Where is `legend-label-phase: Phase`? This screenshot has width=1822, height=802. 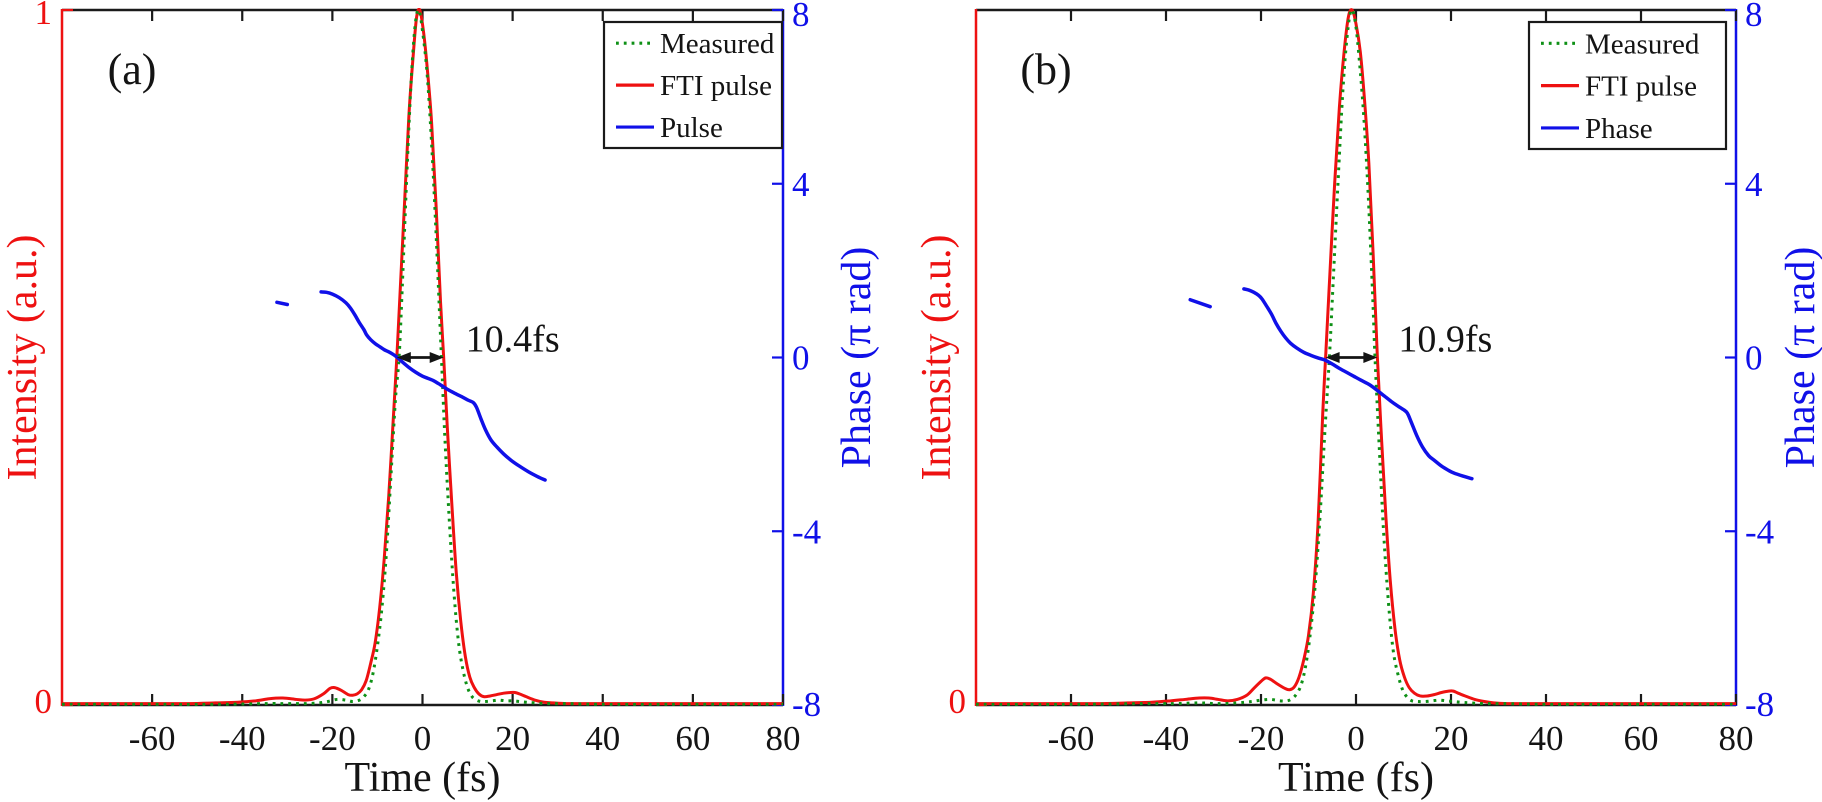 legend-label-phase: Phase is located at coordinates (1619, 129).